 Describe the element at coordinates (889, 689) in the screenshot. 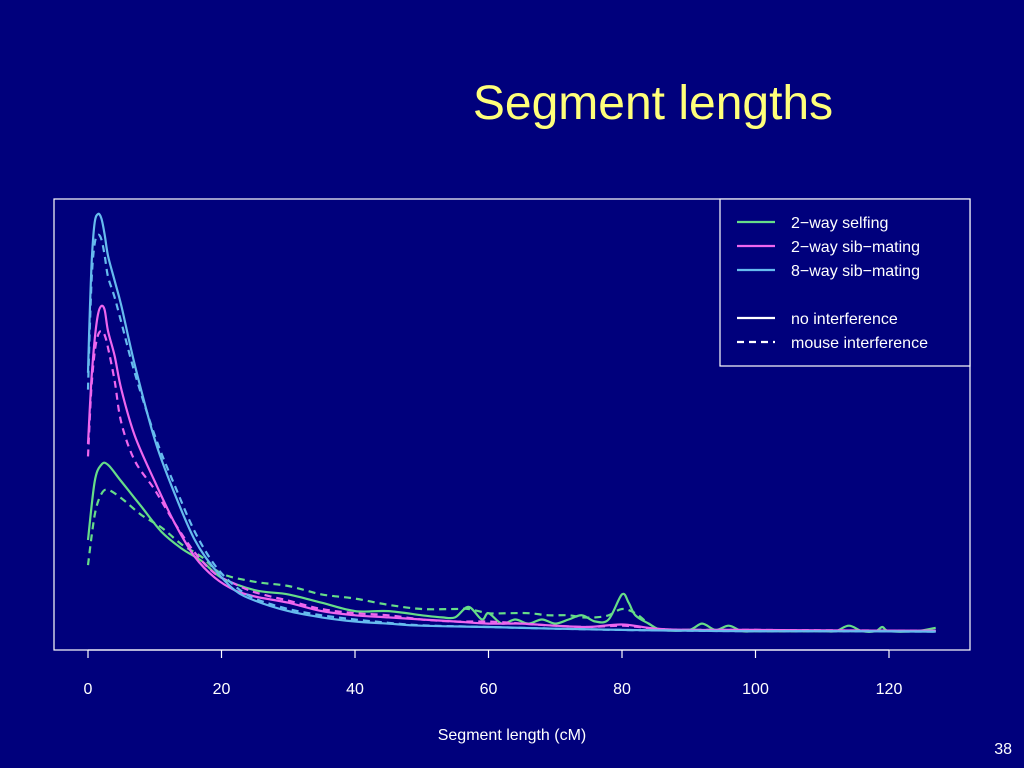

I see `x-tick-label: 120` at that location.